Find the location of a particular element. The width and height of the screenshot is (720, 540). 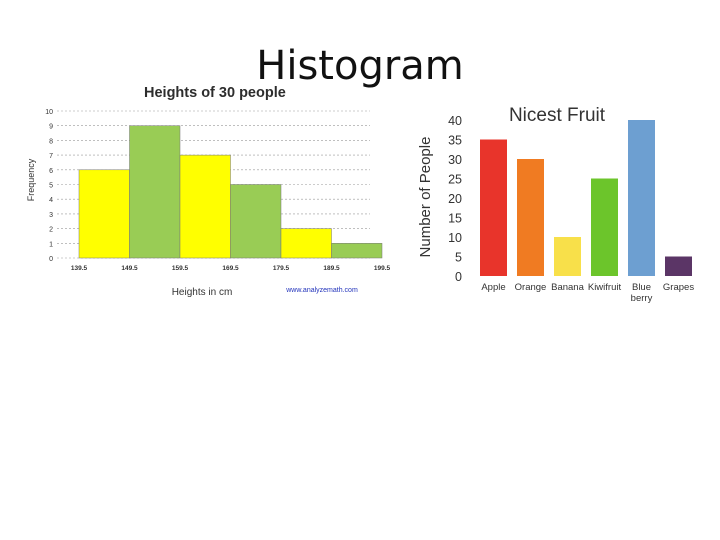

fruit-y-tick-label: 25 is located at coordinates (455, 180).